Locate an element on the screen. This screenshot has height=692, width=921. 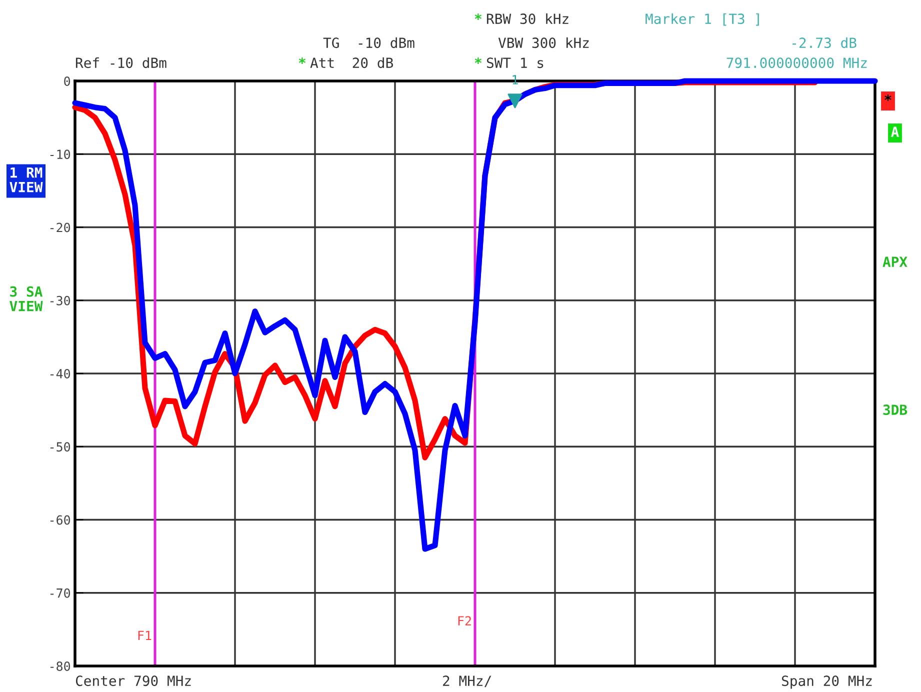
text: Span 20 MHz is located at coordinates (827, 682).